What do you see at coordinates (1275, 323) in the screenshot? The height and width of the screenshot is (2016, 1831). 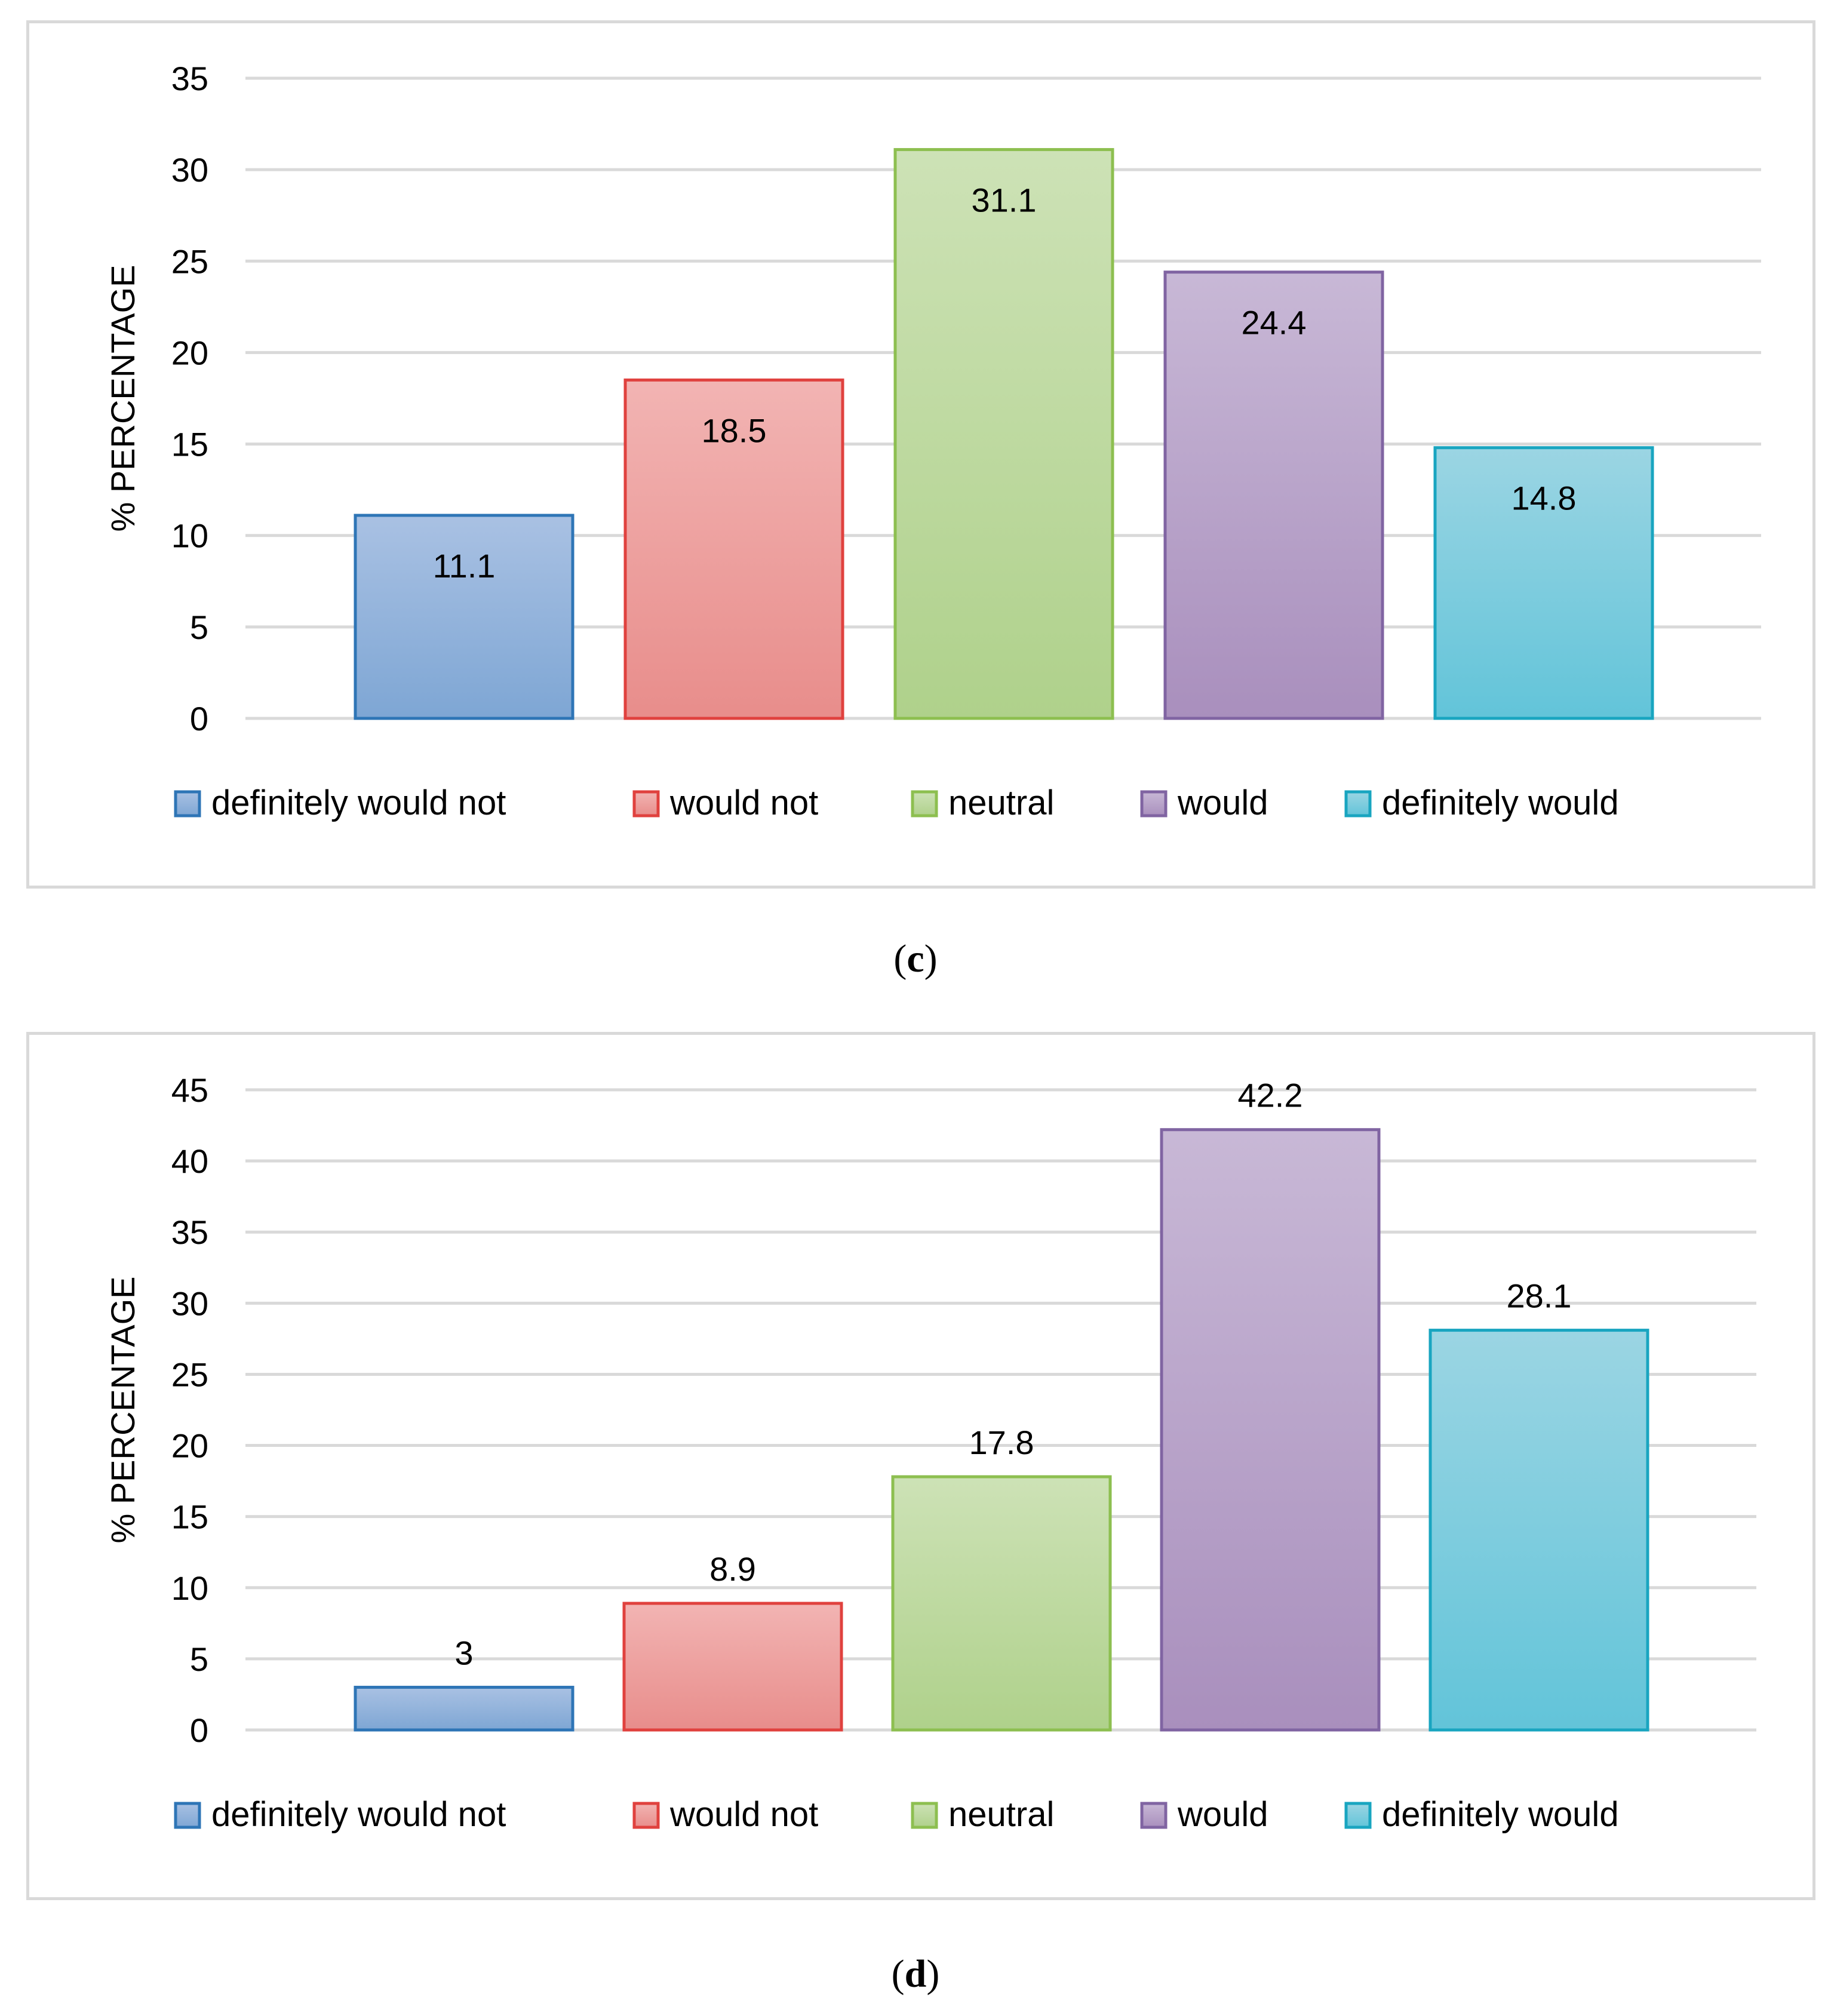 I see `data-label: 24.4` at bounding box center [1275, 323].